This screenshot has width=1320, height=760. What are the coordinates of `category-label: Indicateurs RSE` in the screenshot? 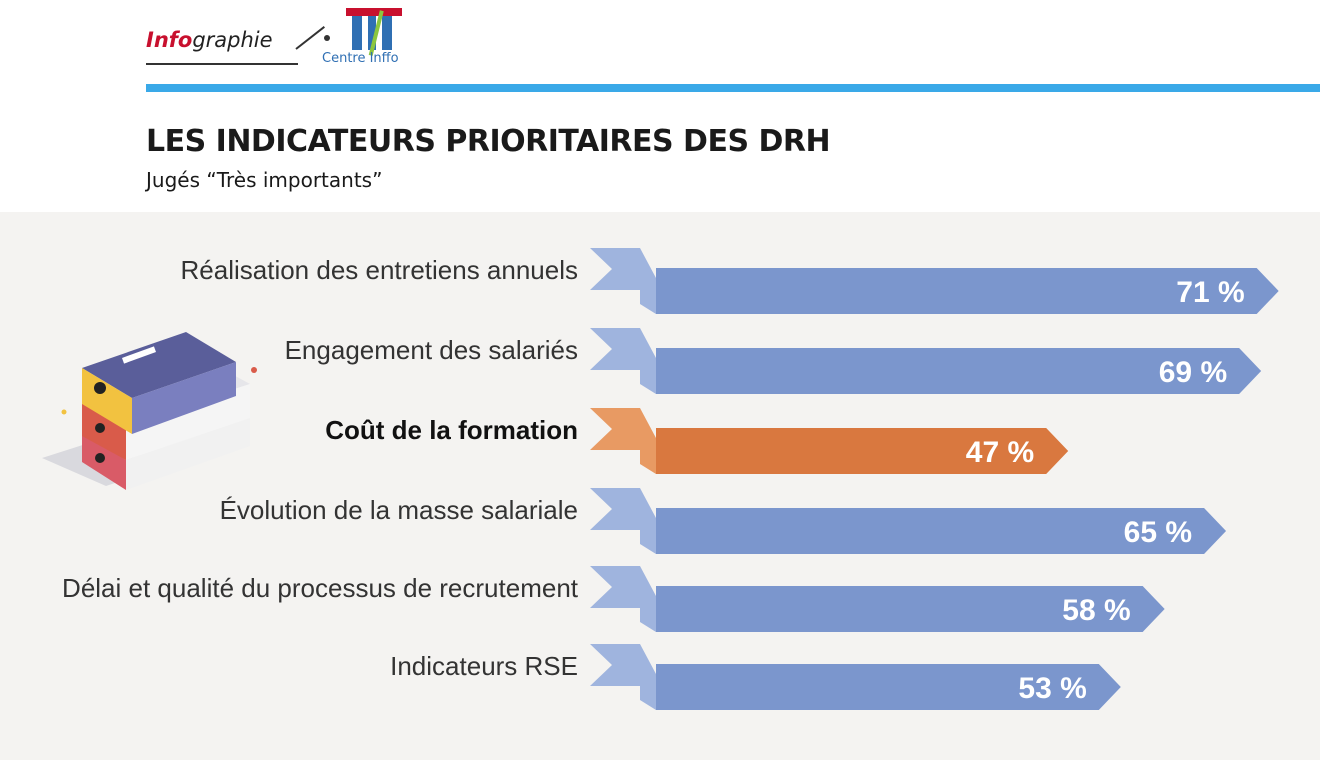 It's located at (484, 666).